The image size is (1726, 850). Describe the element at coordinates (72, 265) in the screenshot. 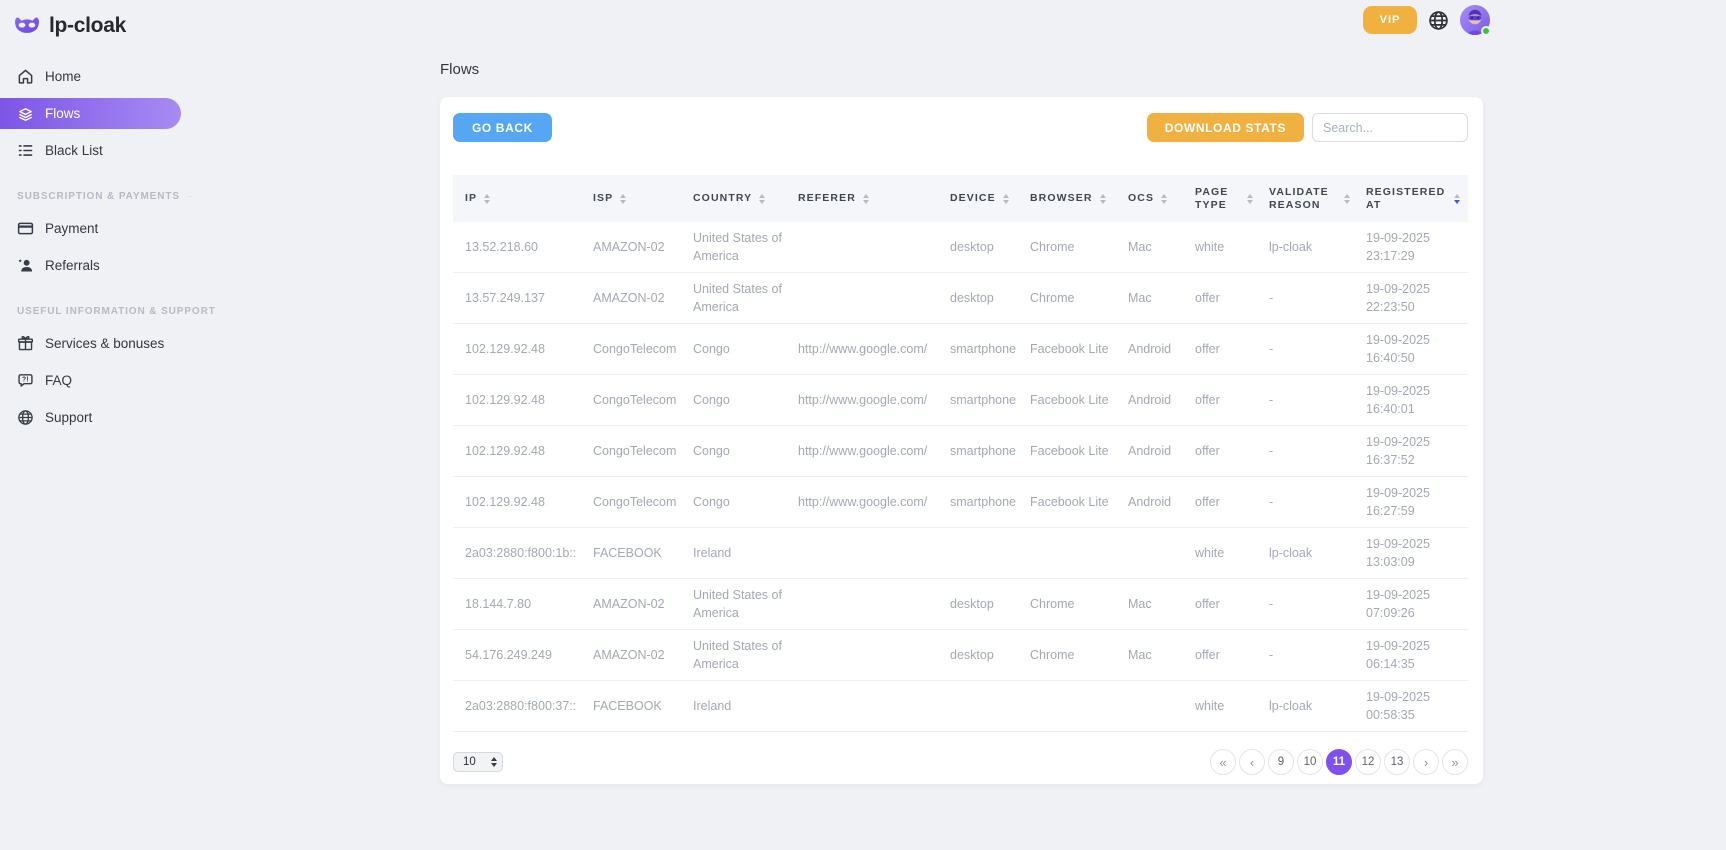

I see `sidebar-item-label: Referrals` at that location.